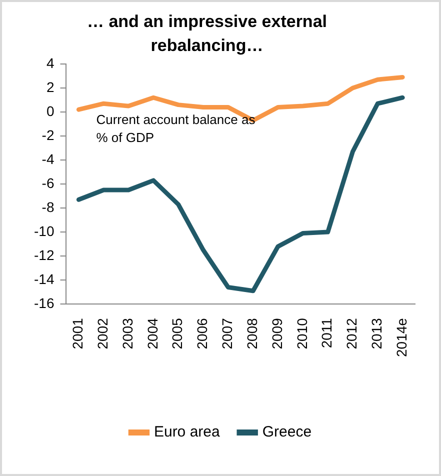 This screenshot has height=476, width=441. I want to click on y-tick-label: 2, so click(50, 86).